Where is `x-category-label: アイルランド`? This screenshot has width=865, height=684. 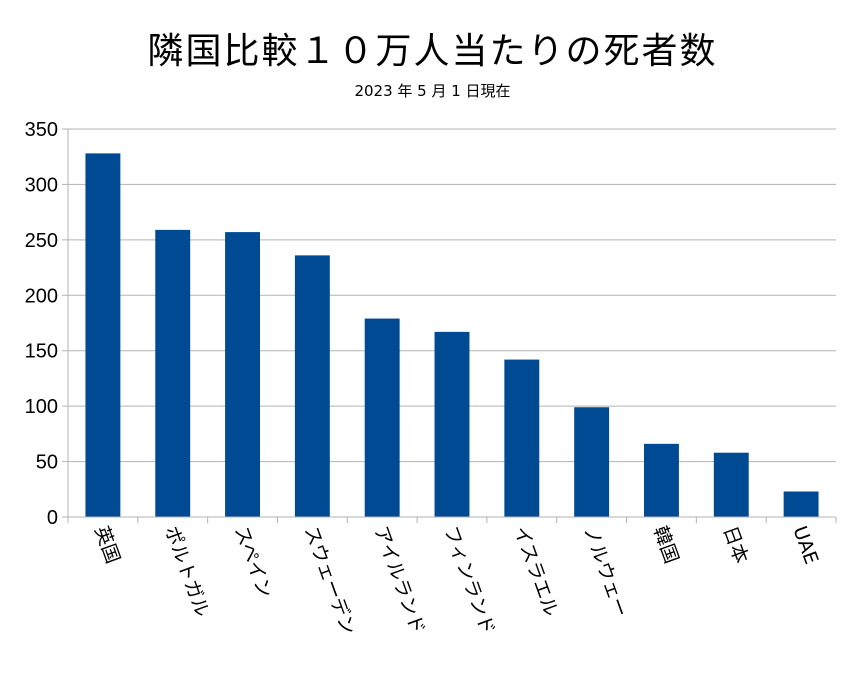
x-category-label: アイルランド is located at coordinates (398, 580).